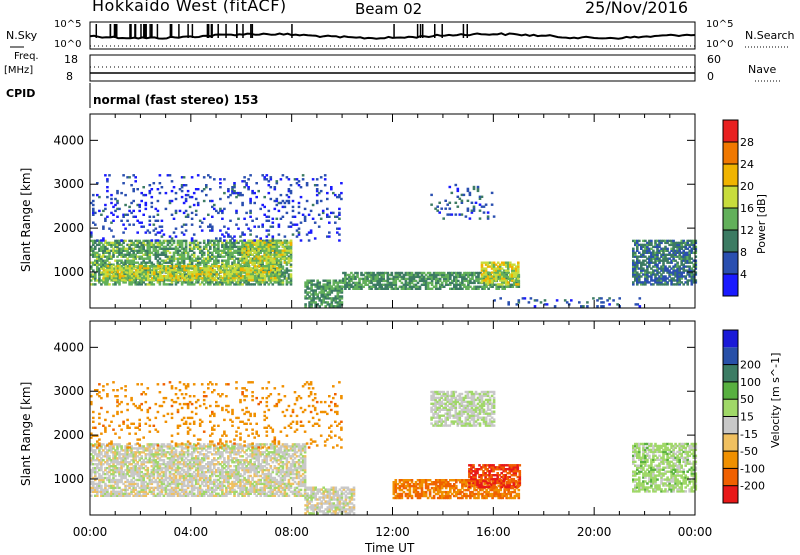 This screenshot has height=555, width=800. I want to click on nsky-line, so click(392, 35).